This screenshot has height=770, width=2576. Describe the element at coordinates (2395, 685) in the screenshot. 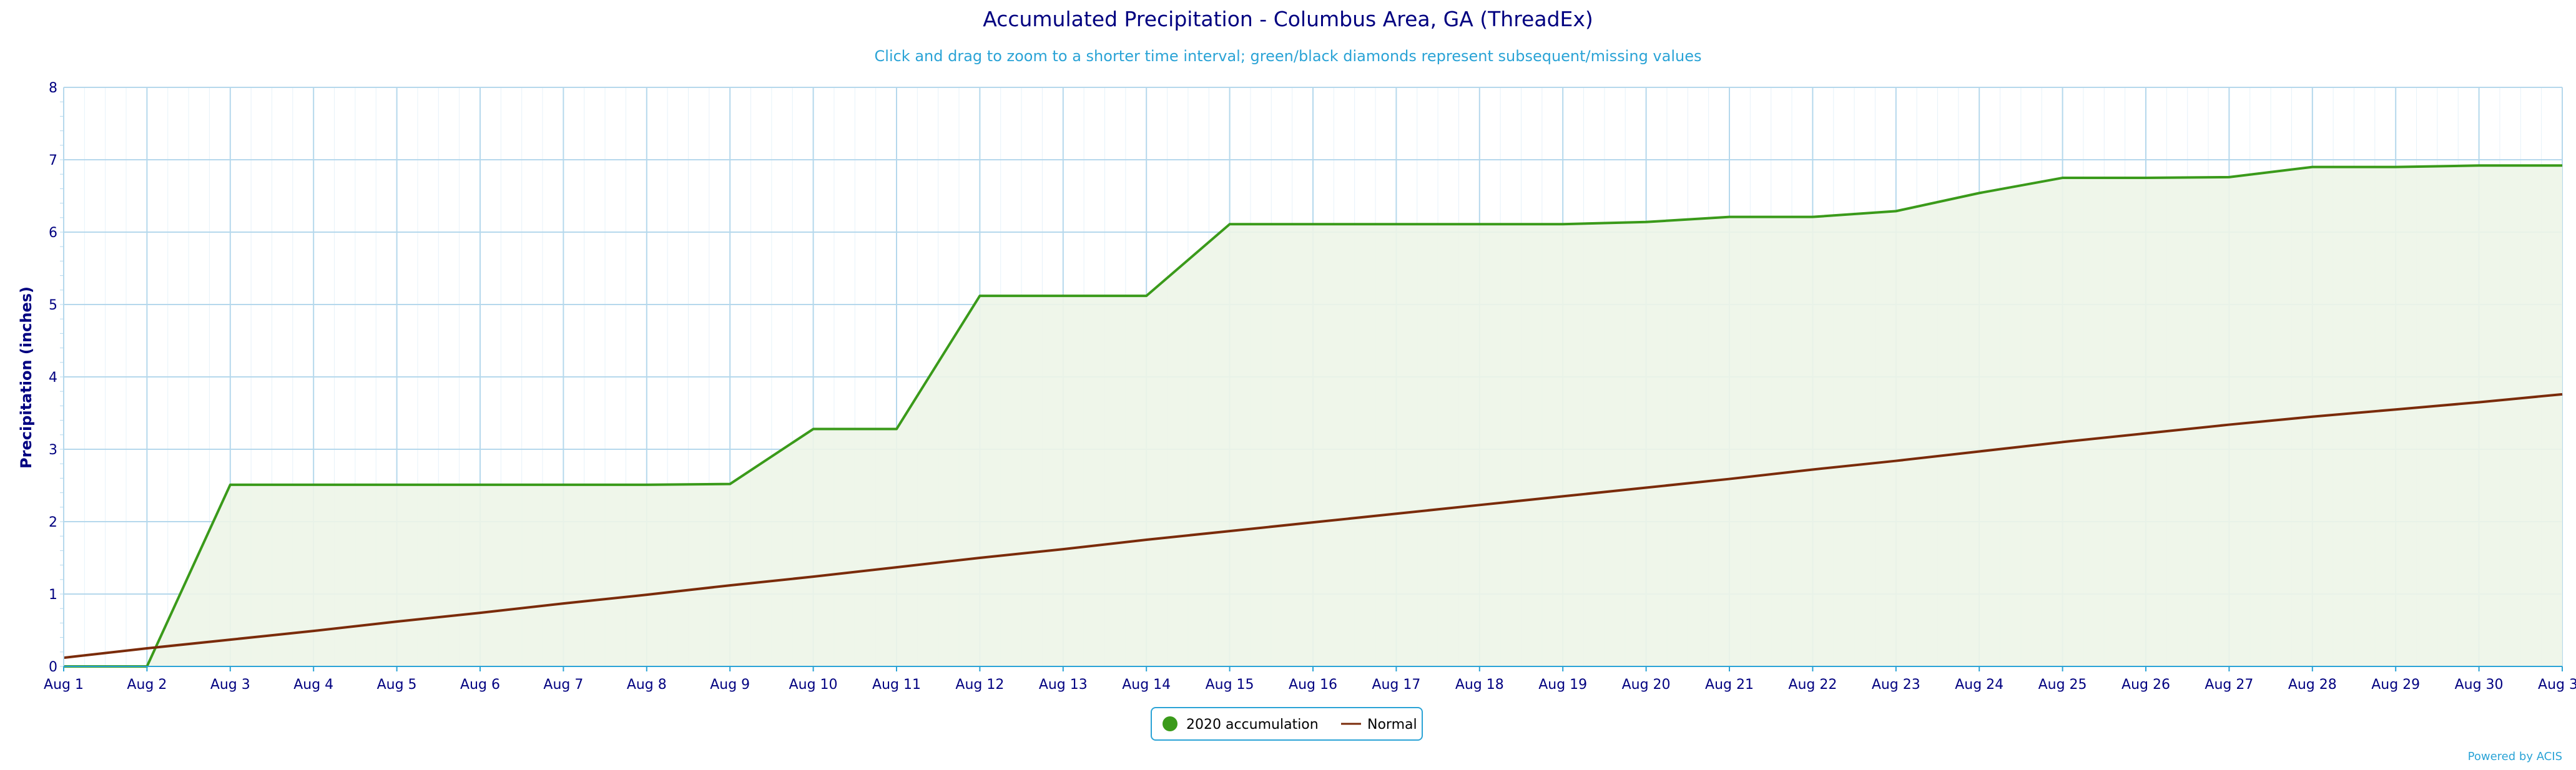

I see `x-tick-label: Aug 29` at that location.